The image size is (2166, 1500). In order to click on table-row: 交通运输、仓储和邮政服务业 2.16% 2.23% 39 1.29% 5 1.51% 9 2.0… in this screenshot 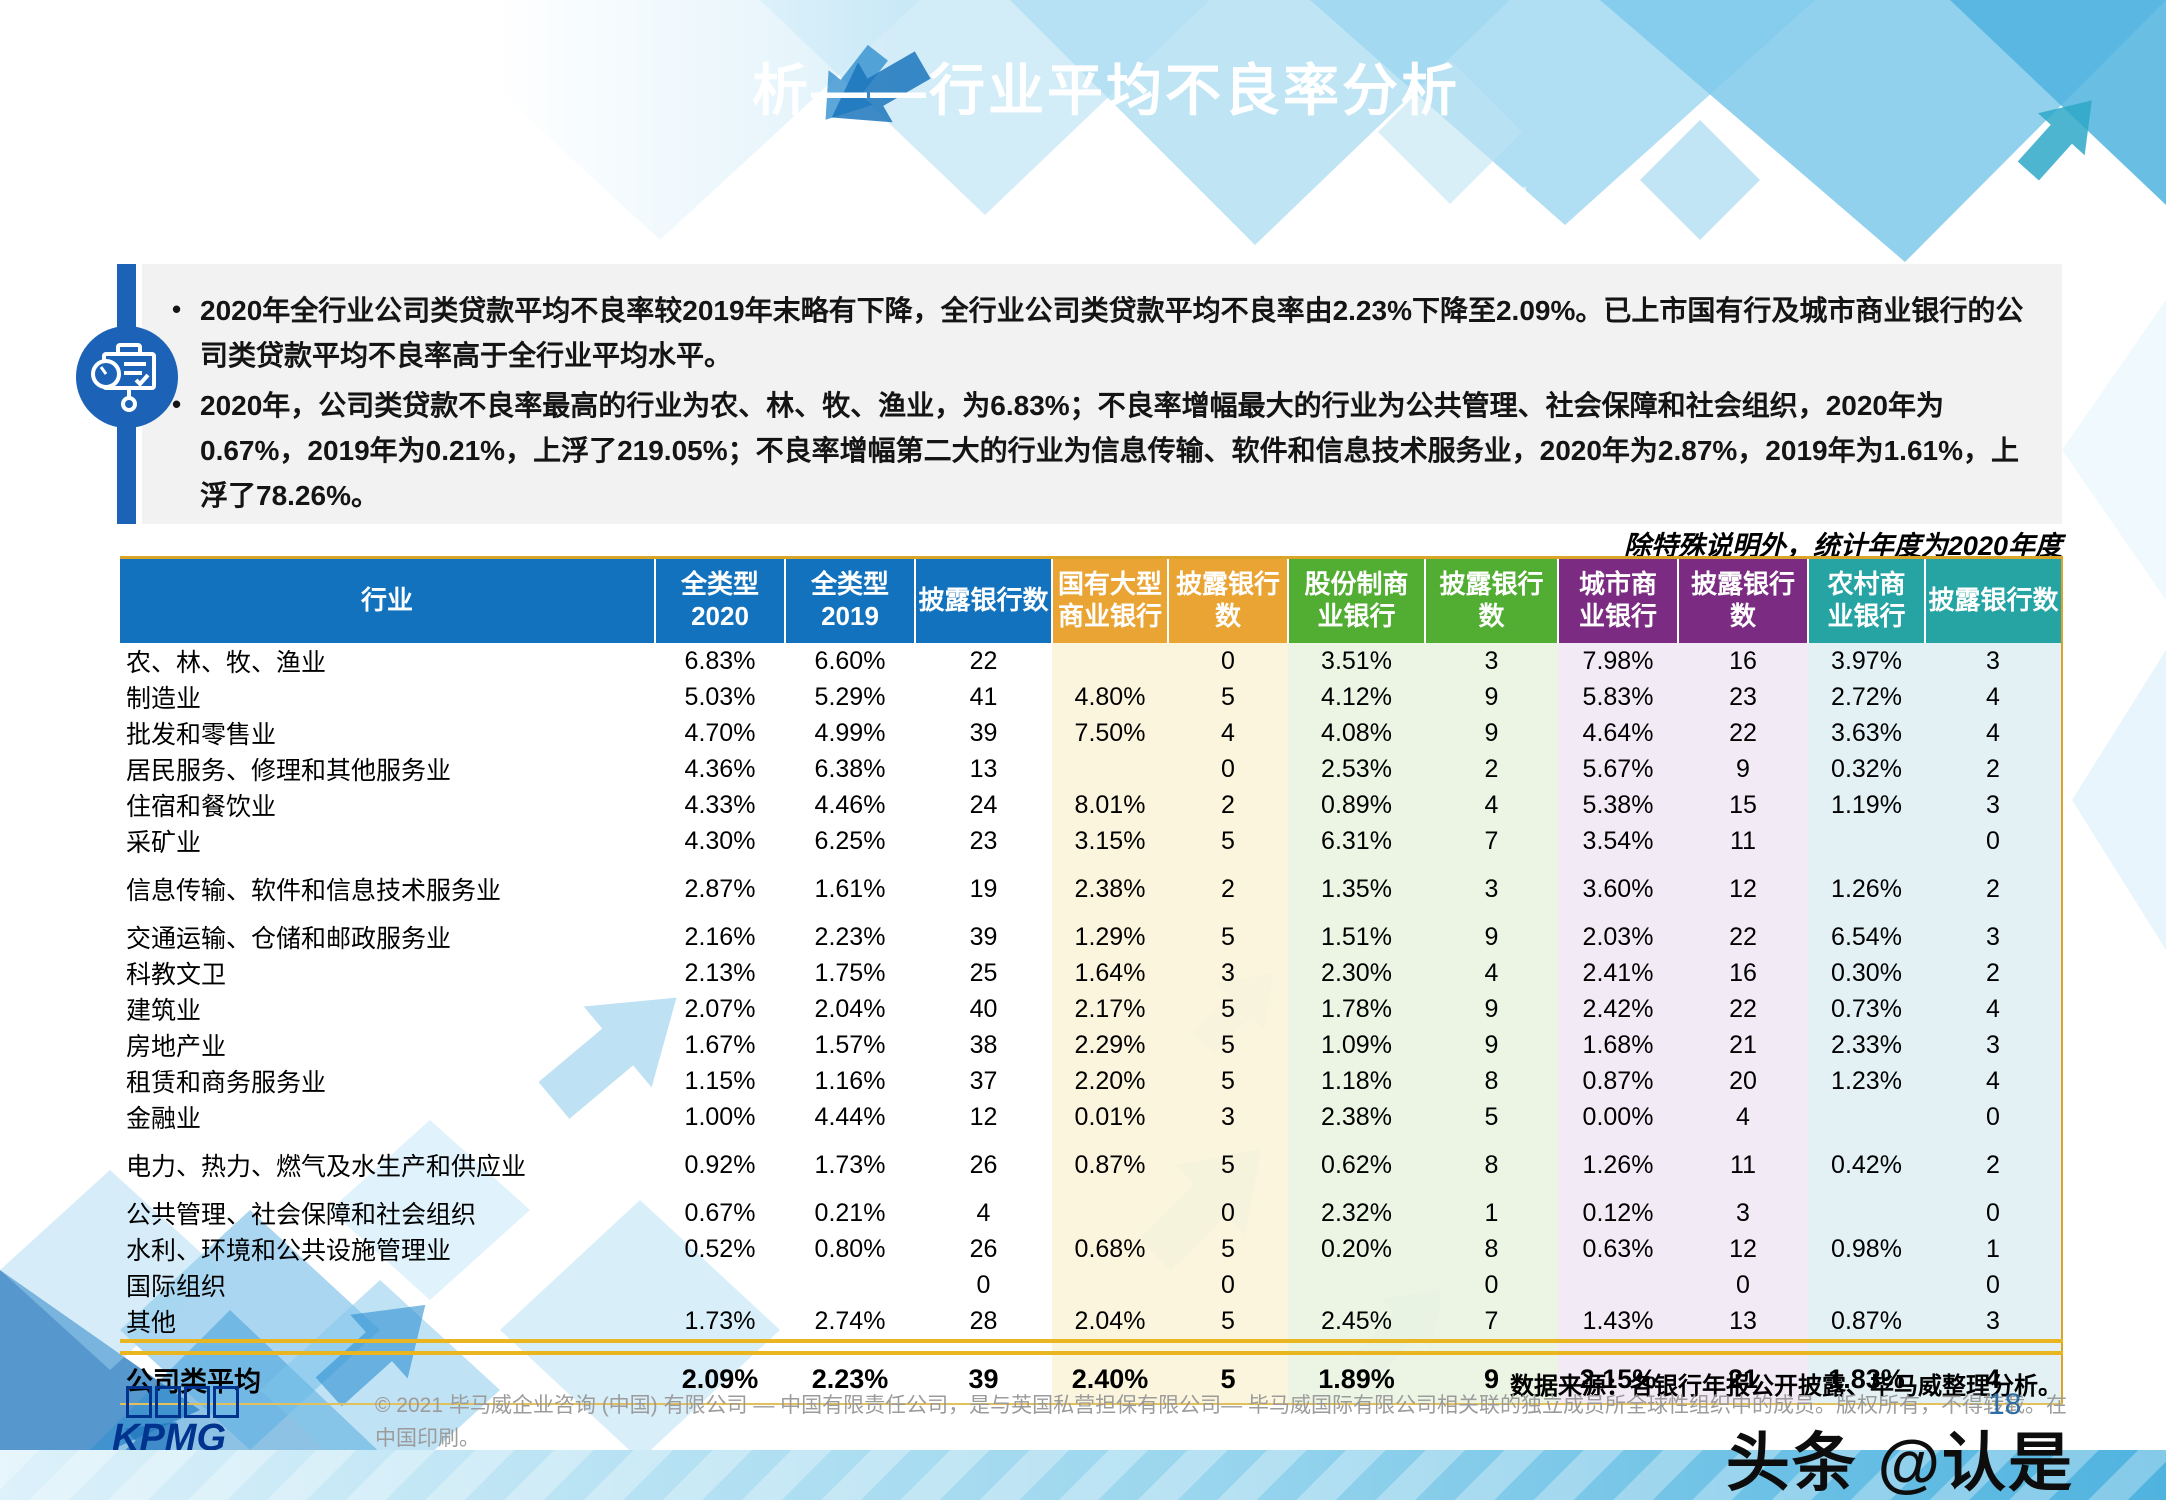, I will do `click(1091, 931)`.